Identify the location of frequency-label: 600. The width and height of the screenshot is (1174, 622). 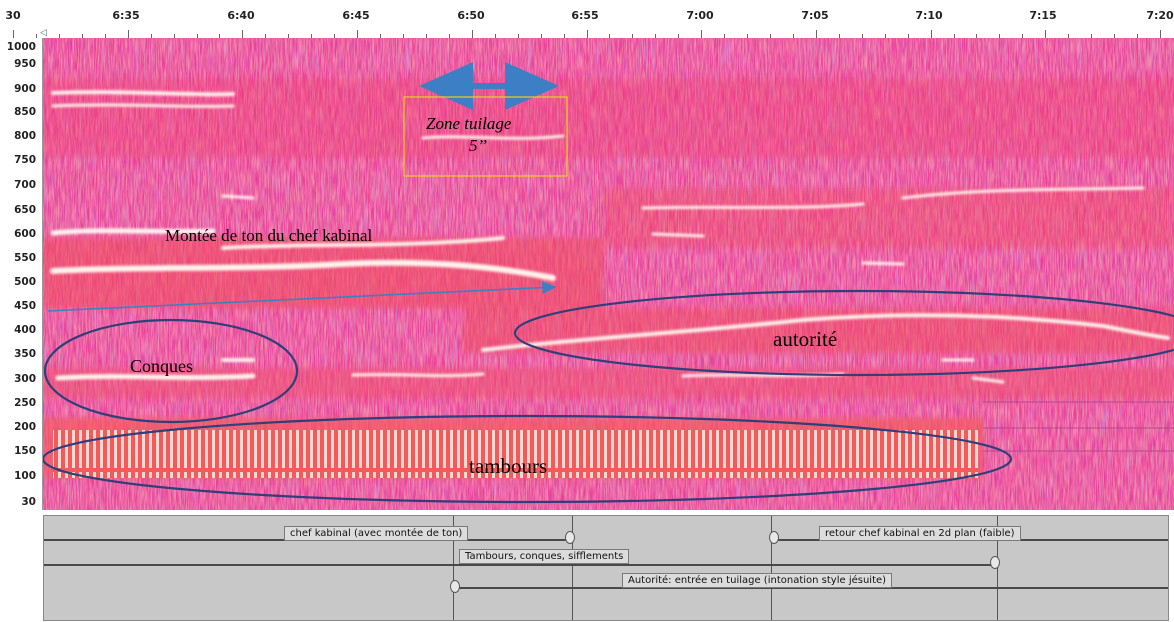
(25, 234).